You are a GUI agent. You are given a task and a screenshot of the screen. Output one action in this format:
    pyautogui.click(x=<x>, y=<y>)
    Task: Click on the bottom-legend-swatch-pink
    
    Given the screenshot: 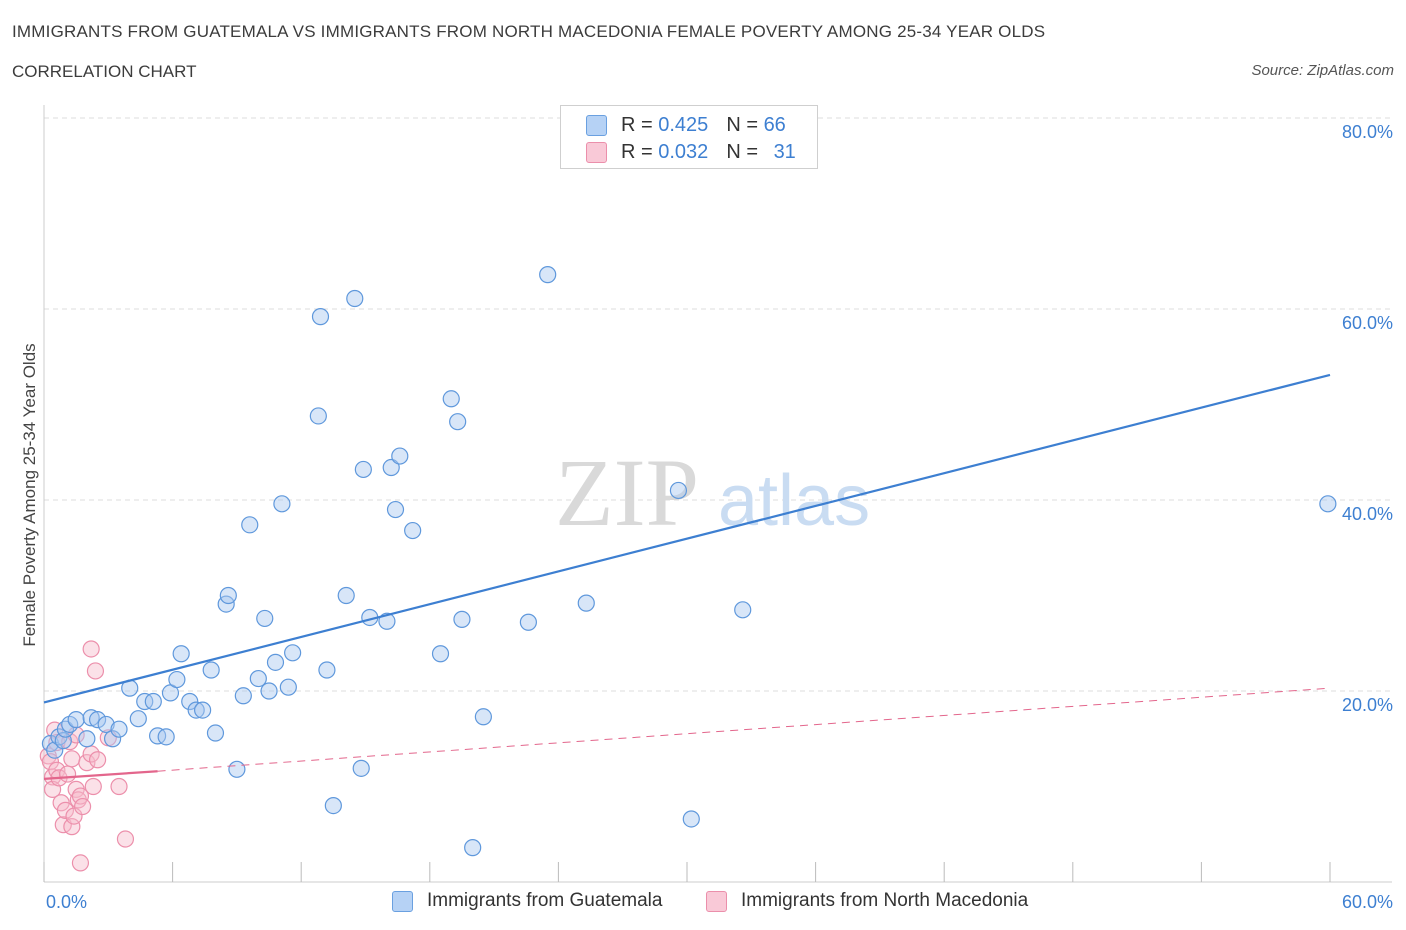 What is the action you would take?
    pyautogui.click(x=716, y=901)
    